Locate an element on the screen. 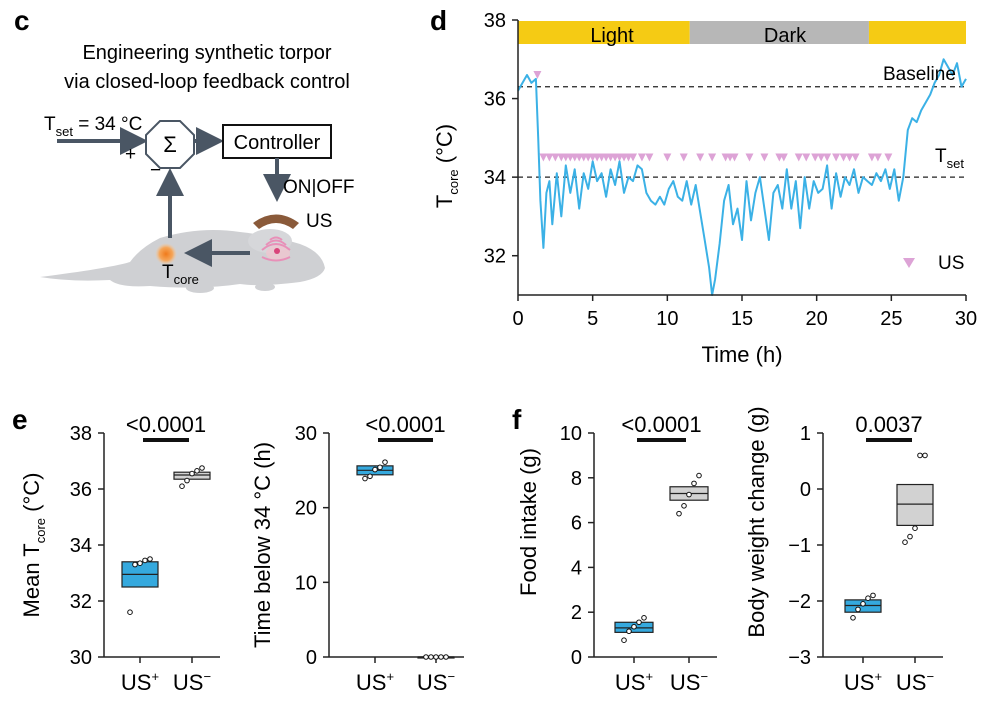 This screenshot has height=701, width=982. light-dark-bar is located at coordinates (742, 32).